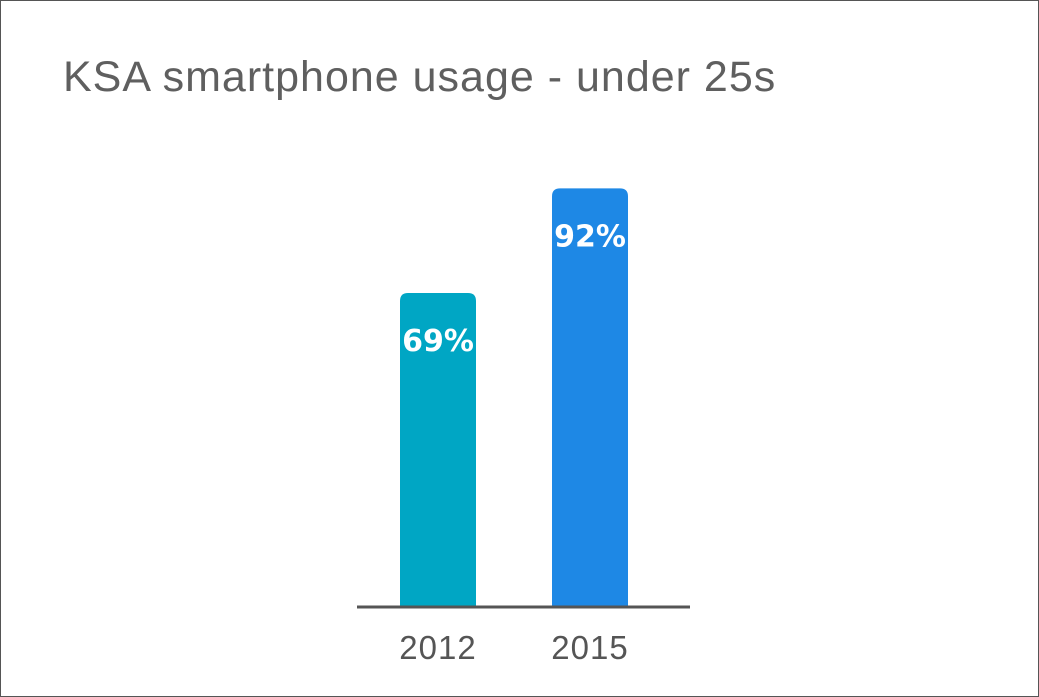 Image resolution: width=1039 pixels, height=697 pixels. Describe the element at coordinates (514, 397) in the screenshot. I see `bars-group: 69% 92%` at that location.